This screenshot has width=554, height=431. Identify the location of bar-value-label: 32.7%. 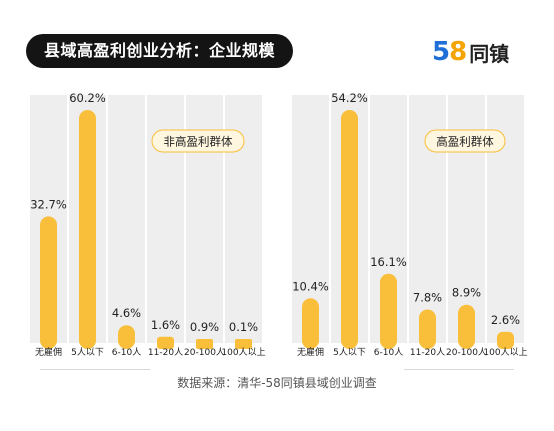
(48, 204).